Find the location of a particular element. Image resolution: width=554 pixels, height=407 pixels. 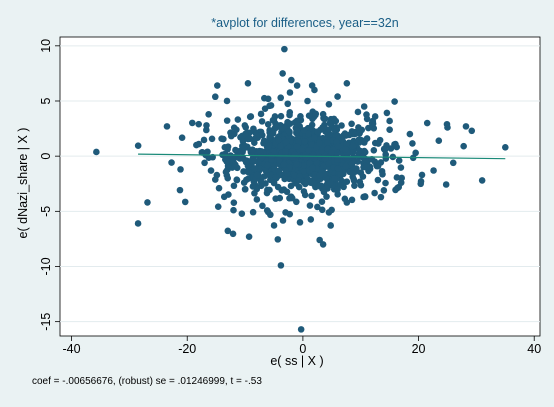

y-tick-label: 5 is located at coordinates (46, 100).